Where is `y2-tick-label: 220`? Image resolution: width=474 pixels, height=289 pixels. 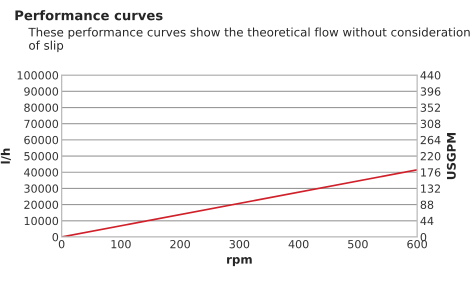
y2-tick-label: 220 is located at coordinates (430, 156).